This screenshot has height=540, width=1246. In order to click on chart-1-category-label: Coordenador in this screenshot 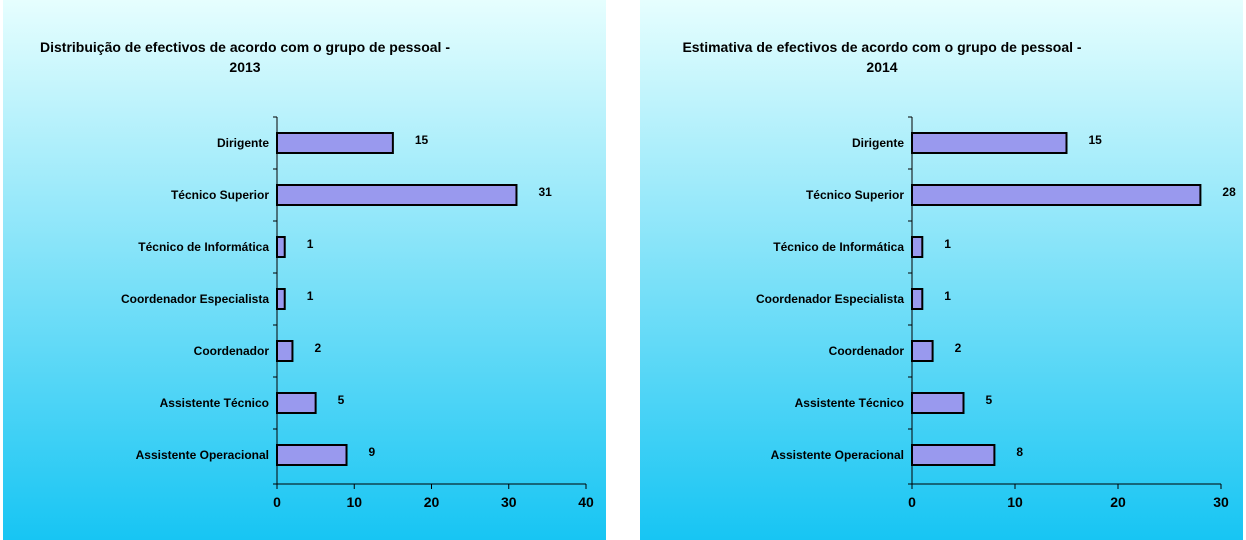, I will do `click(867, 351)`.